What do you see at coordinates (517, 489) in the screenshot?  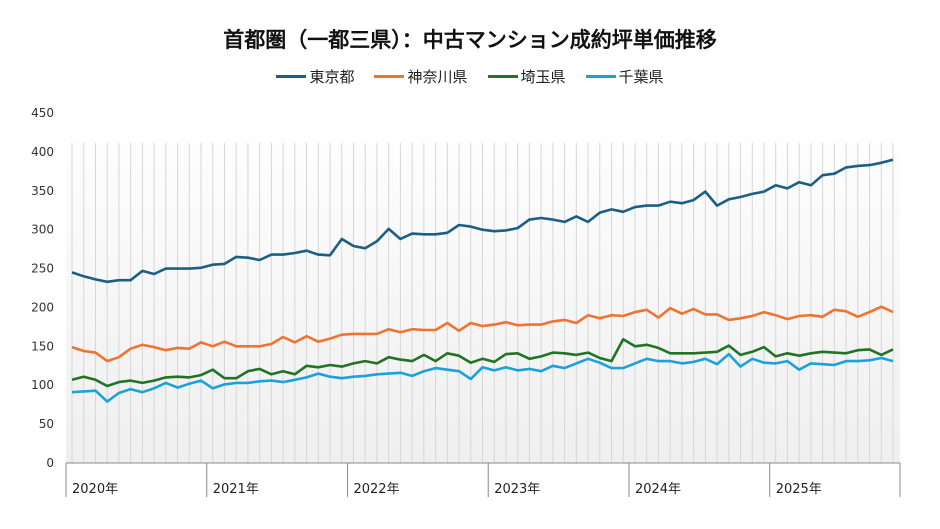 I see `x-year-label: 2023年` at bounding box center [517, 489].